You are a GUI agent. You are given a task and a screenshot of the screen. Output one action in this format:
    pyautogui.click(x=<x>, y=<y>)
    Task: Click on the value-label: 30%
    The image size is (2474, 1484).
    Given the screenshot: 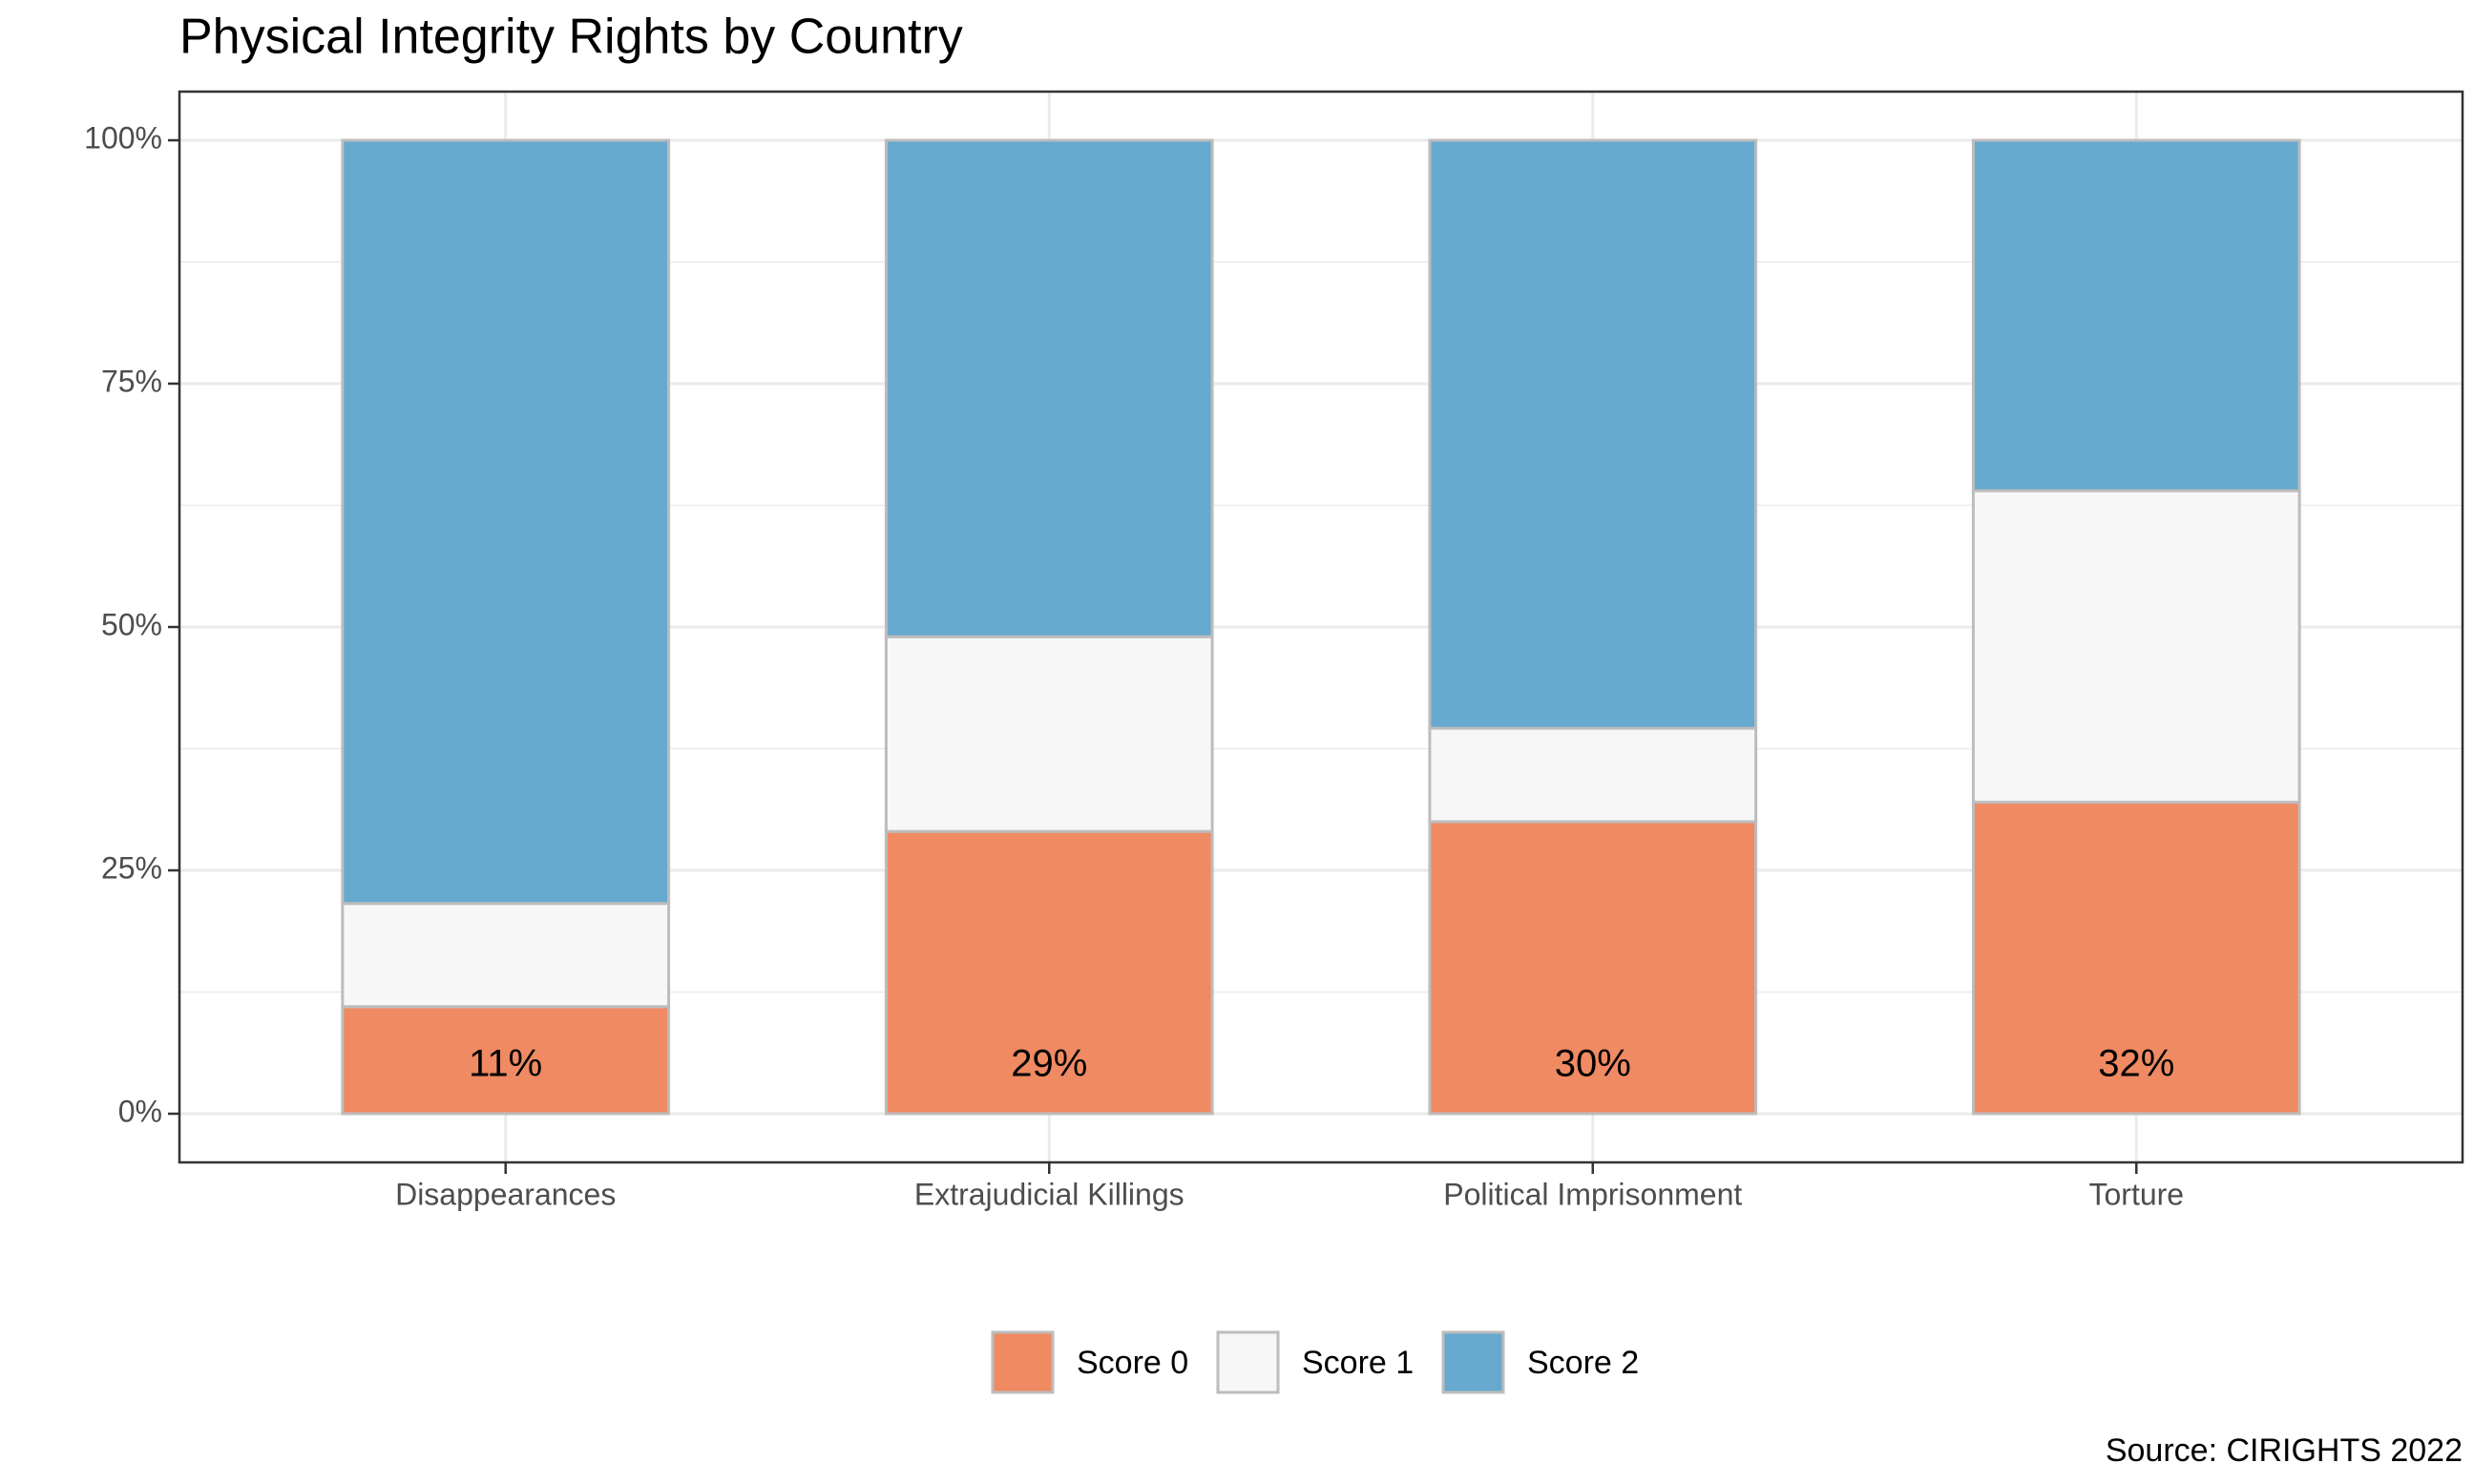 What is the action you would take?
    pyautogui.click(x=1593, y=1064)
    